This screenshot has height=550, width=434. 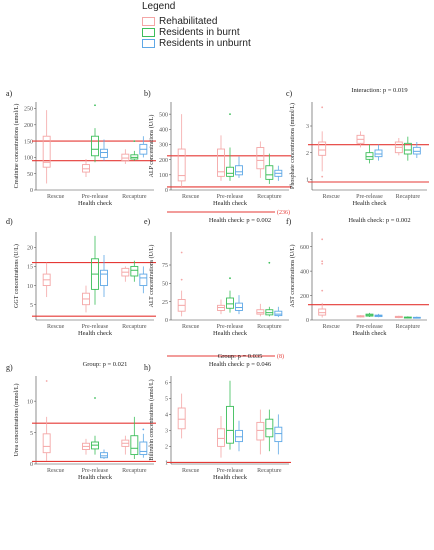 What do you see at coordinates (165, 285) in the screenshot?
I see `y-tick-label: 50` at bounding box center [165, 285].